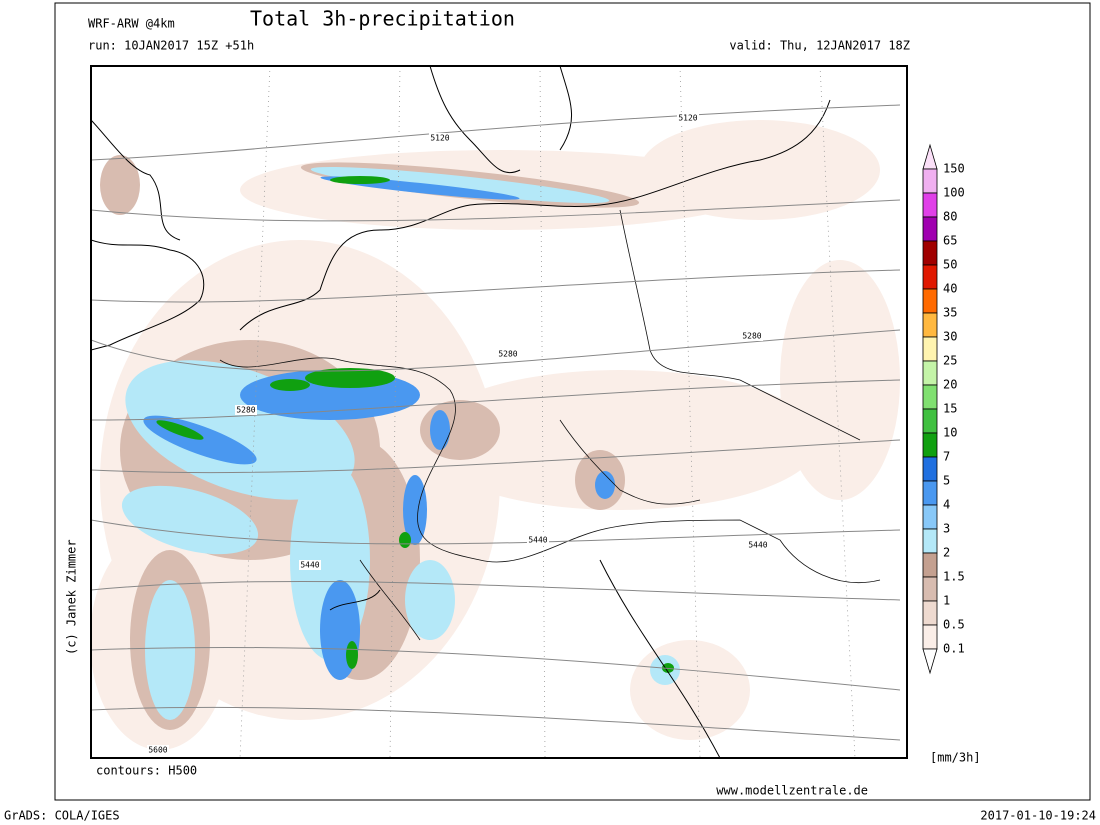  Describe the element at coordinates (946, 481) in the screenshot. I see `colorbar-label: 5` at that location.